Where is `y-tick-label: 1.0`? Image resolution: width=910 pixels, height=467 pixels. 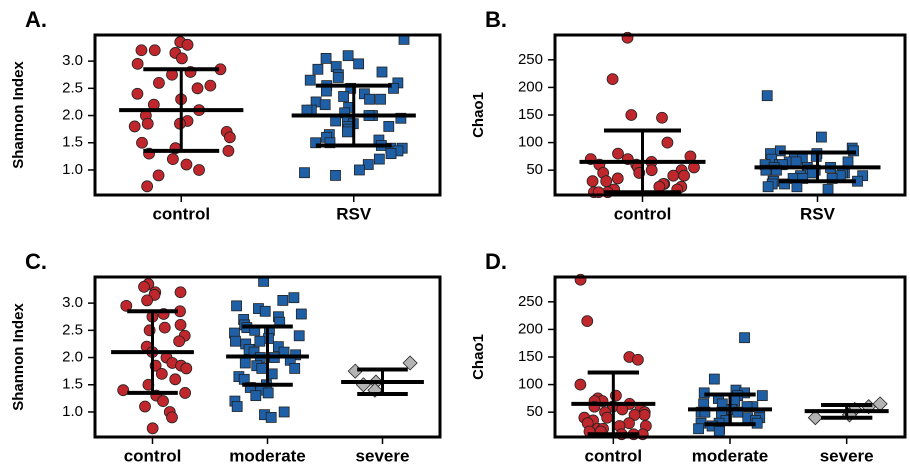
y-tick-label: 1.0 is located at coordinates (72, 411).